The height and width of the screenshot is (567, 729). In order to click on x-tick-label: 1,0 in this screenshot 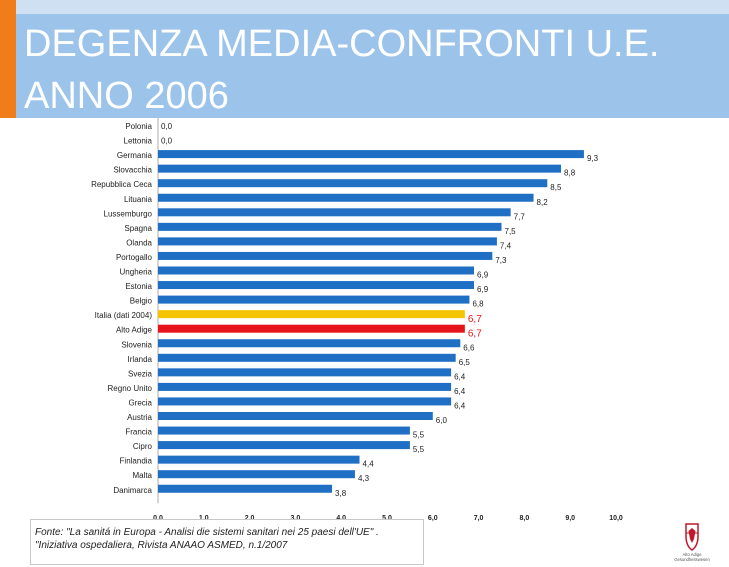, I will do `click(204, 518)`.